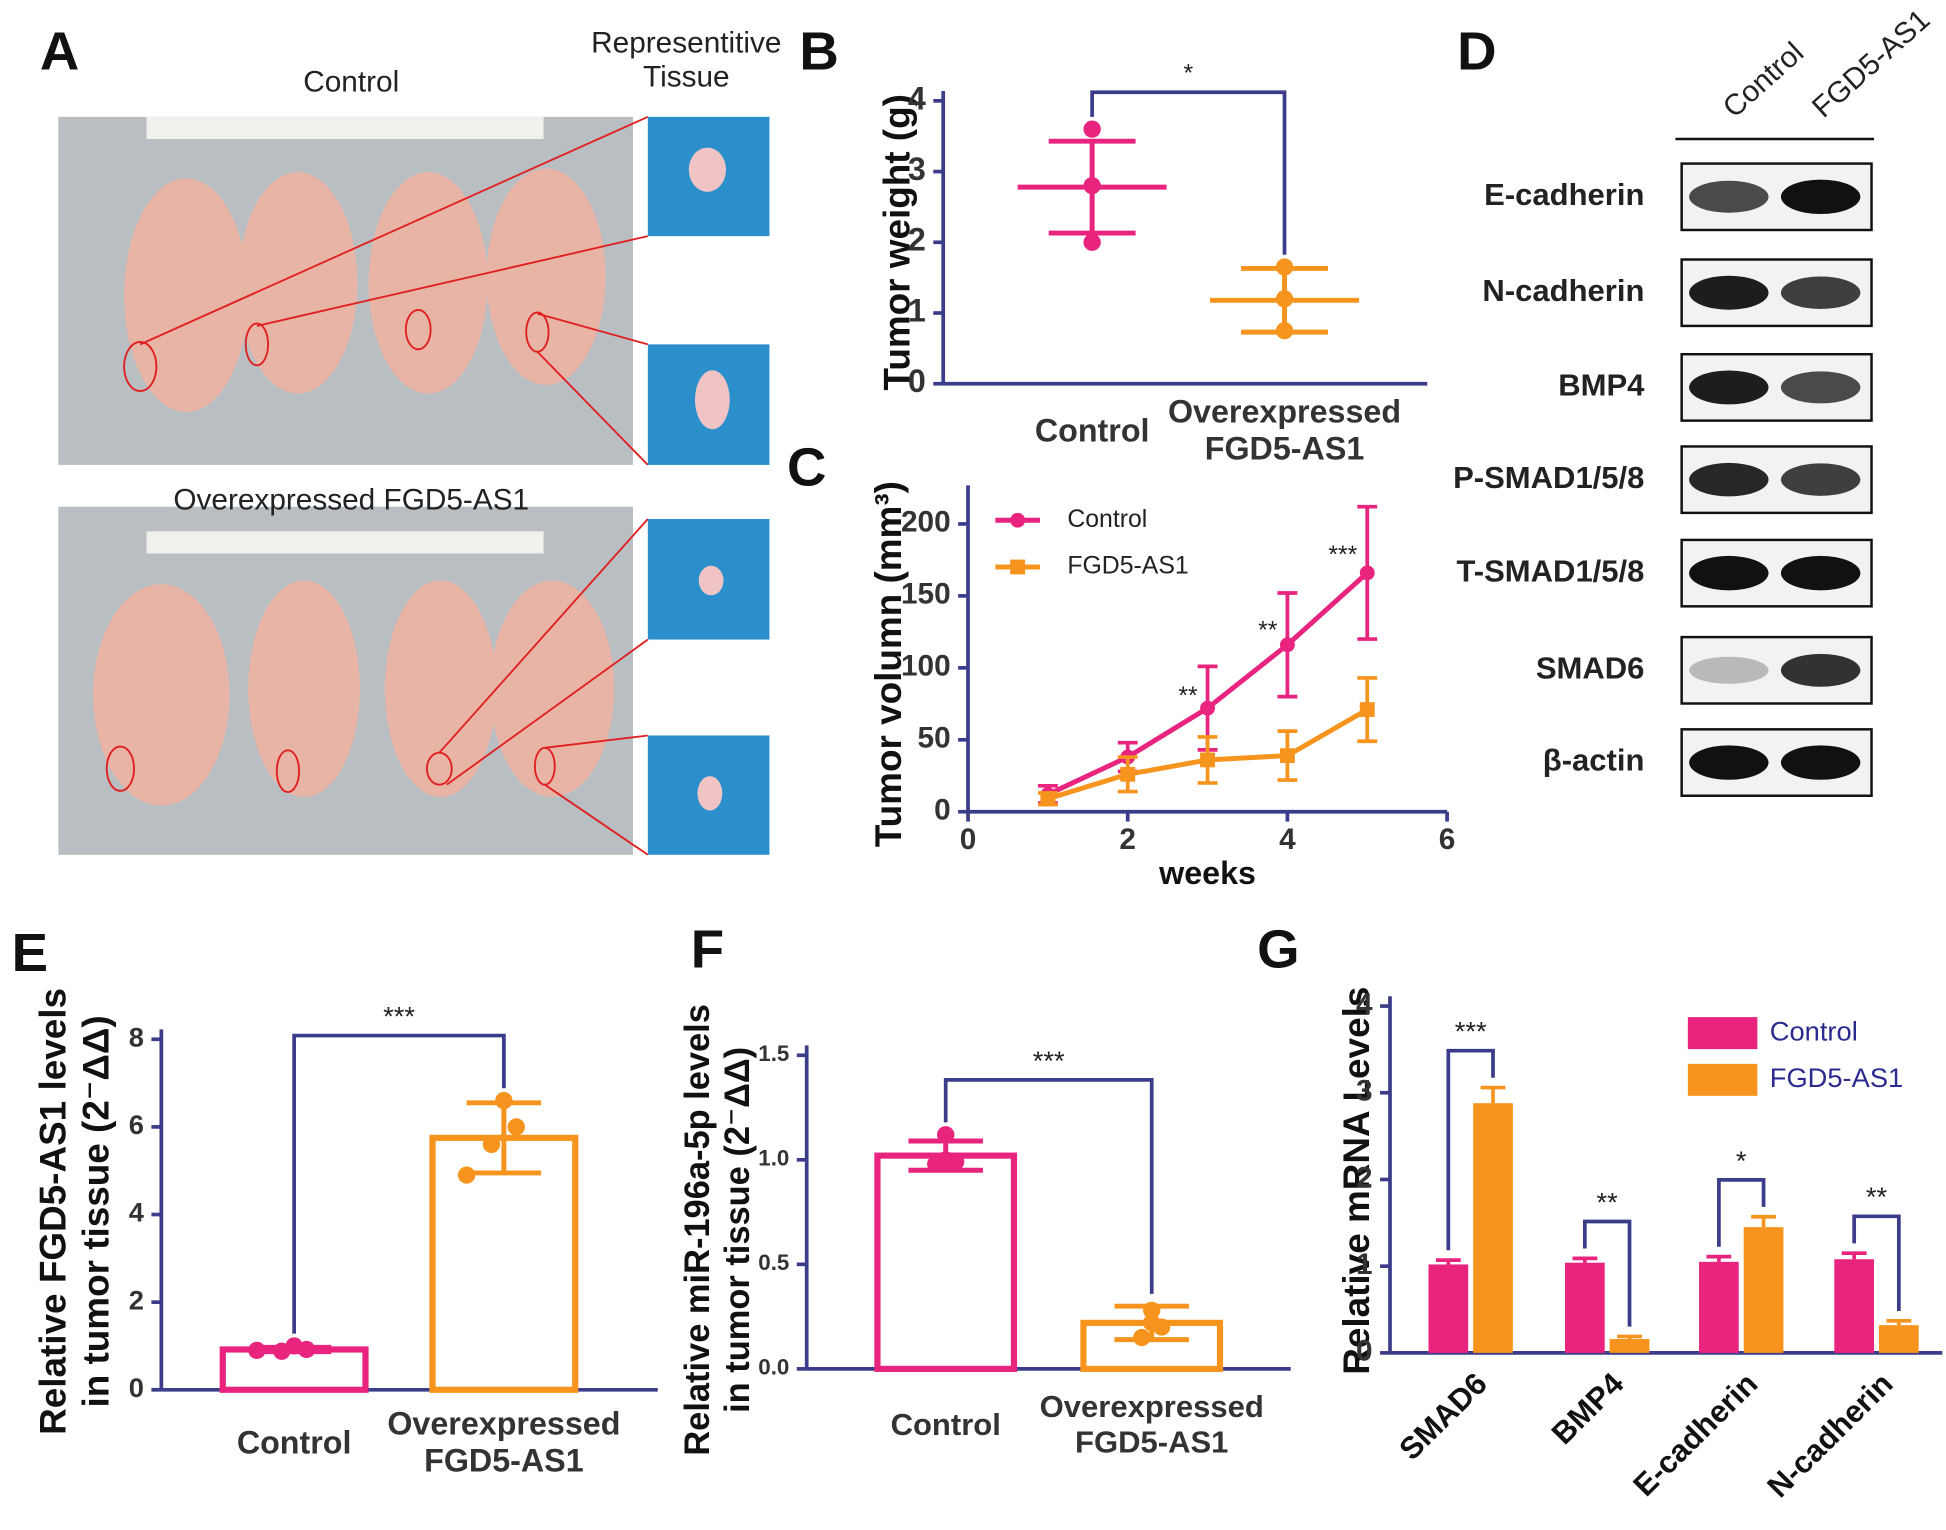 The width and height of the screenshot is (1946, 1530). I want to click on ruler, so click(345, 127).